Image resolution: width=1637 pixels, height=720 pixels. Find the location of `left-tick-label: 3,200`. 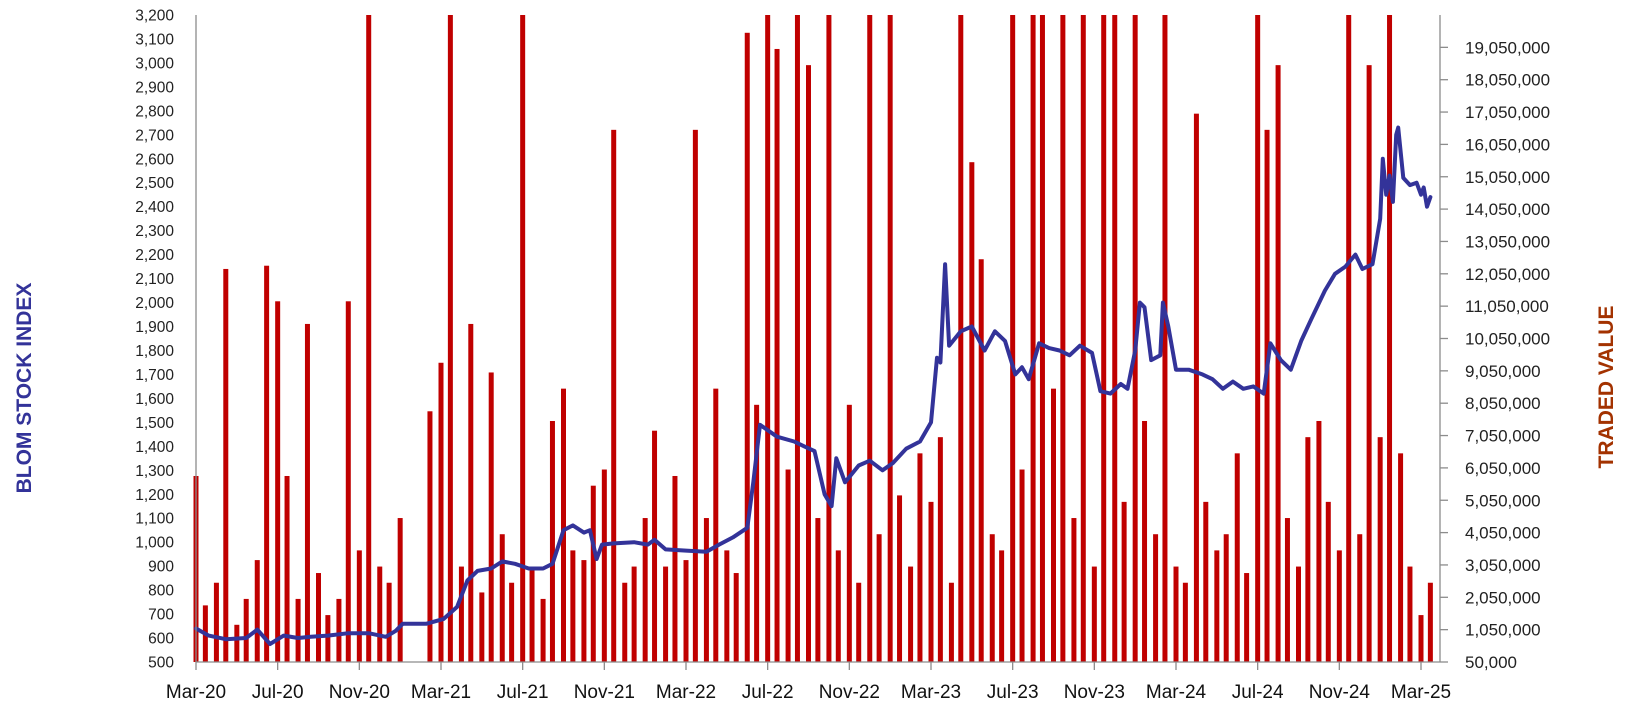

left-tick-label: 3,200 is located at coordinates (154, 16).